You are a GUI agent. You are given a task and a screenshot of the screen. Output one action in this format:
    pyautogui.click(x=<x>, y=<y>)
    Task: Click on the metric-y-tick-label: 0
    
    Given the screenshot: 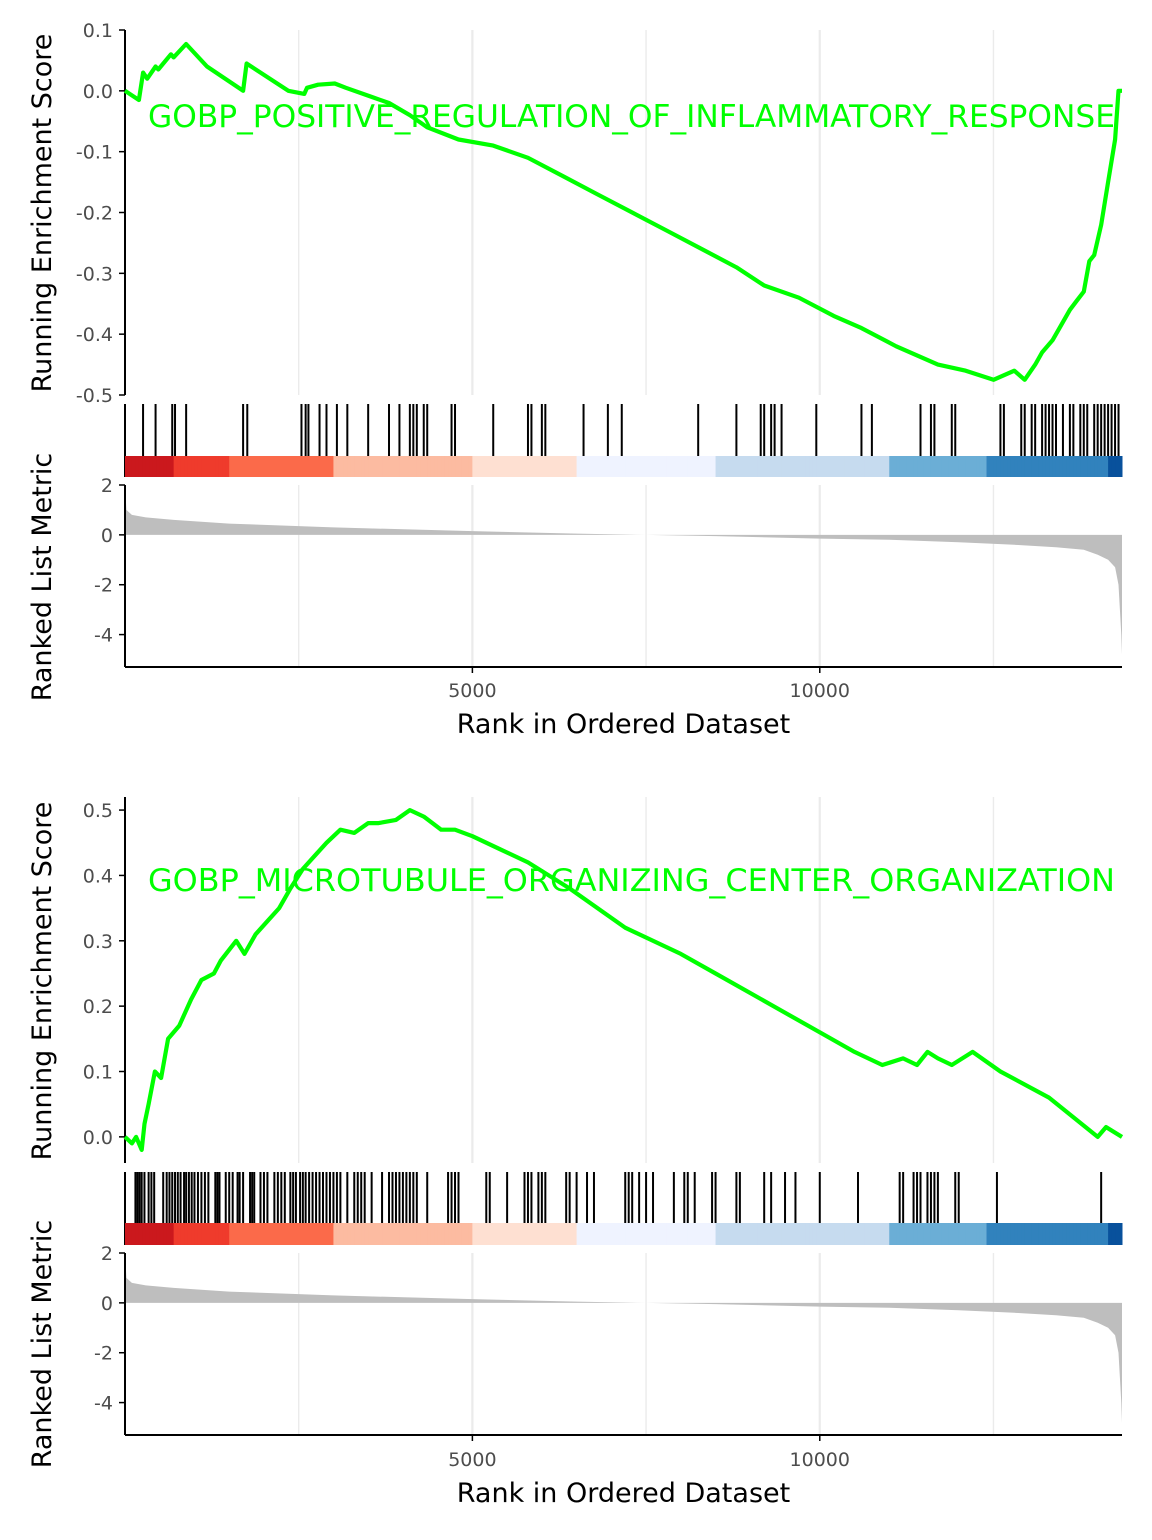 What is the action you would take?
    pyautogui.click(x=107, y=536)
    